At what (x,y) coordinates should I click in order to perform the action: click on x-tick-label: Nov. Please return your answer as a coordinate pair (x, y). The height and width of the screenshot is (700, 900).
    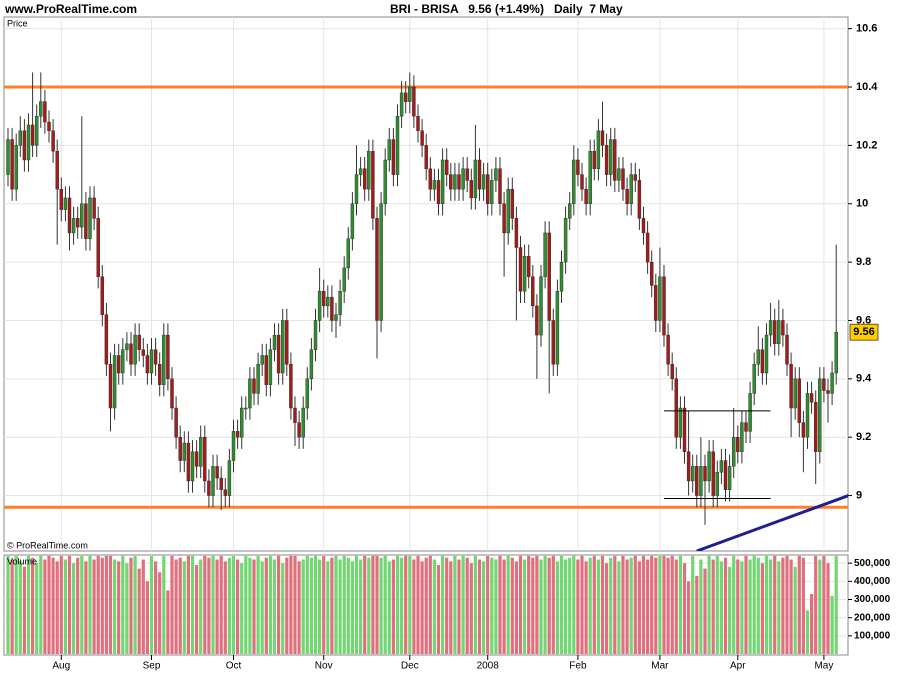
    Looking at the image, I should click on (324, 666).